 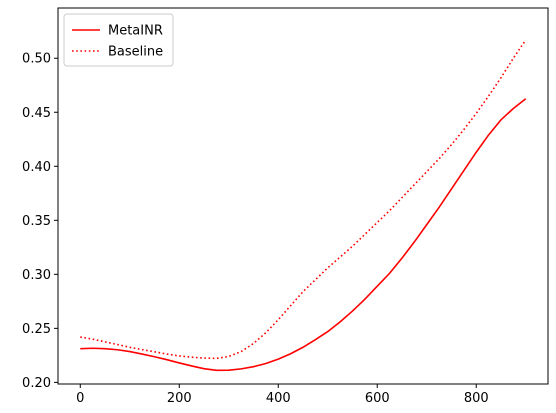 I want to click on legend-label-metainr: MetaINR, so click(x=135, y=31).